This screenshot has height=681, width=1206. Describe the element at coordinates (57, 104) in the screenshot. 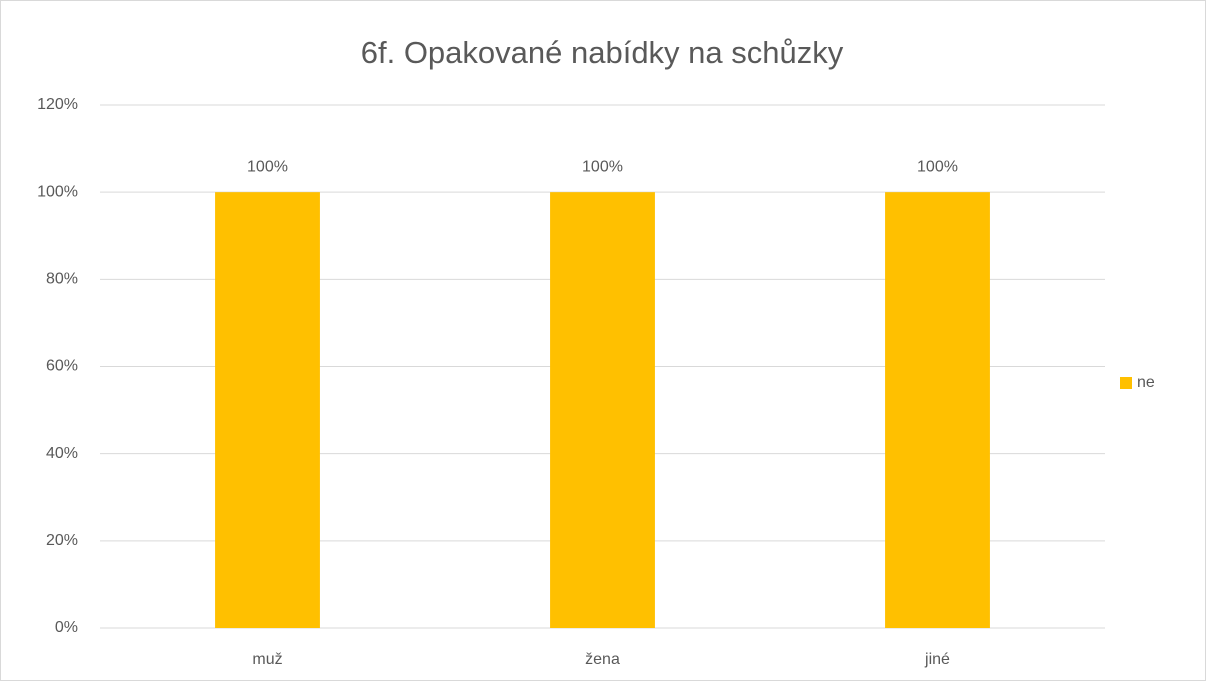

I see `y-tick-label: 120%` at that location.